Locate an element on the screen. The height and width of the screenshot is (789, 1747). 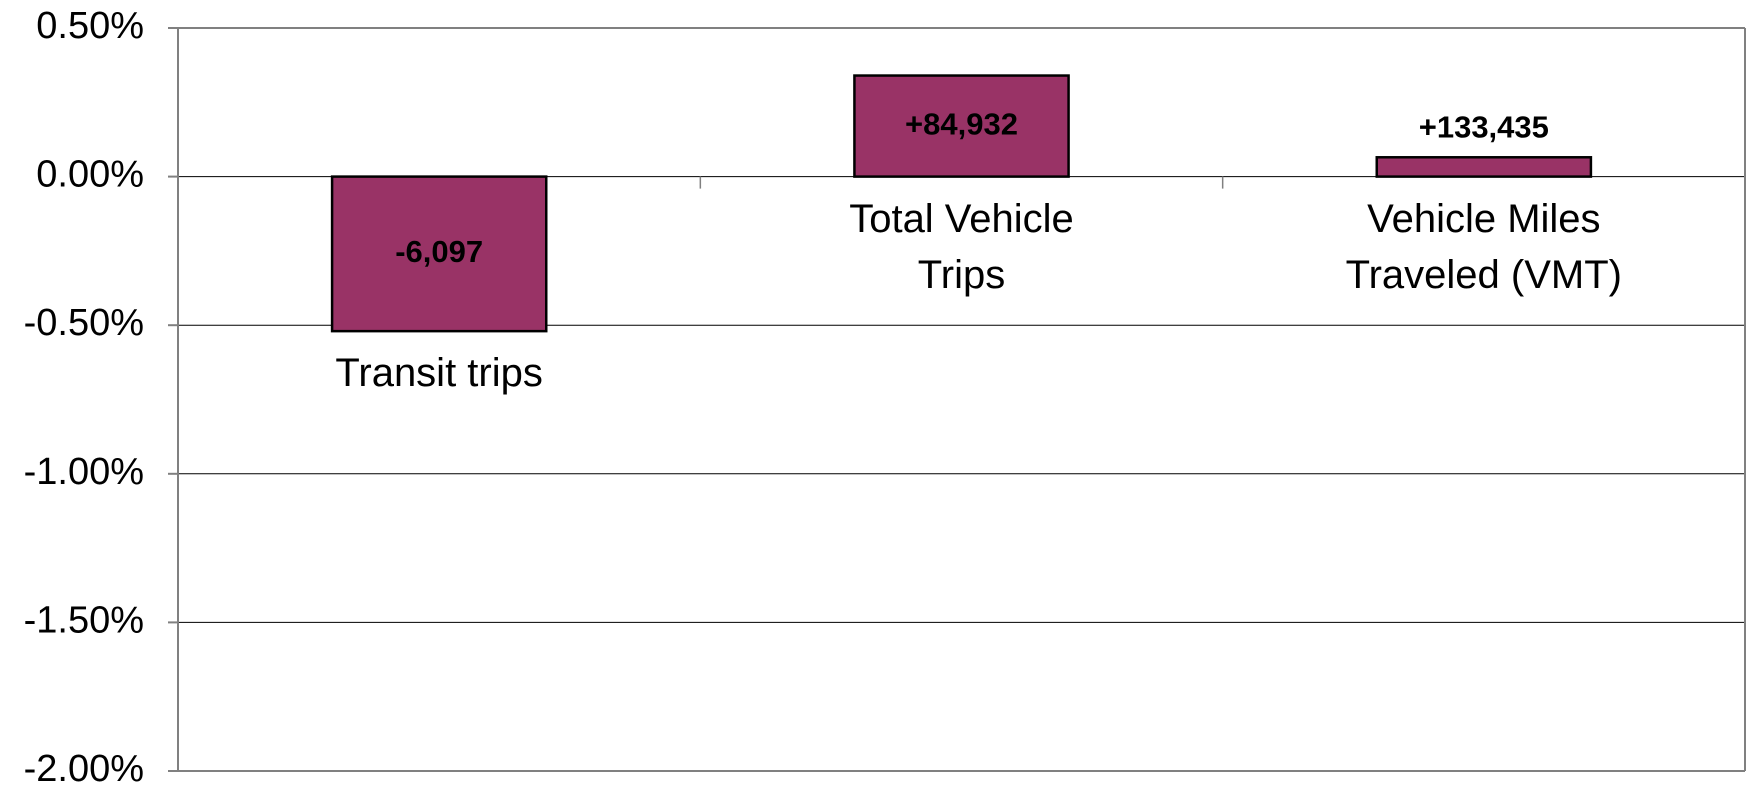
data-label: +133,435 is located at coordinates (1484, 126).